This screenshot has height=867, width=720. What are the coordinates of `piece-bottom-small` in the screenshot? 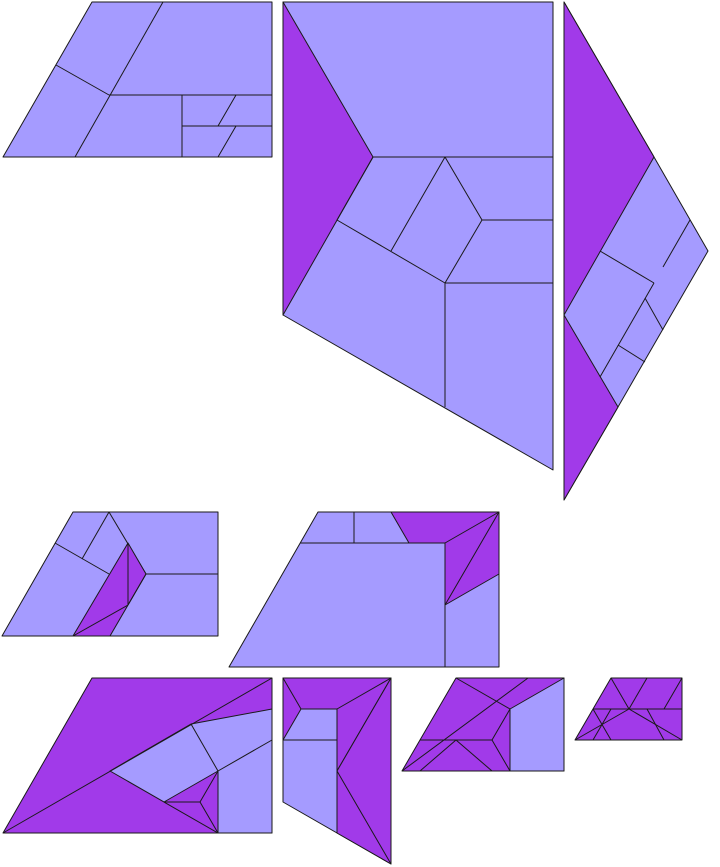 It's located at (628, 709).